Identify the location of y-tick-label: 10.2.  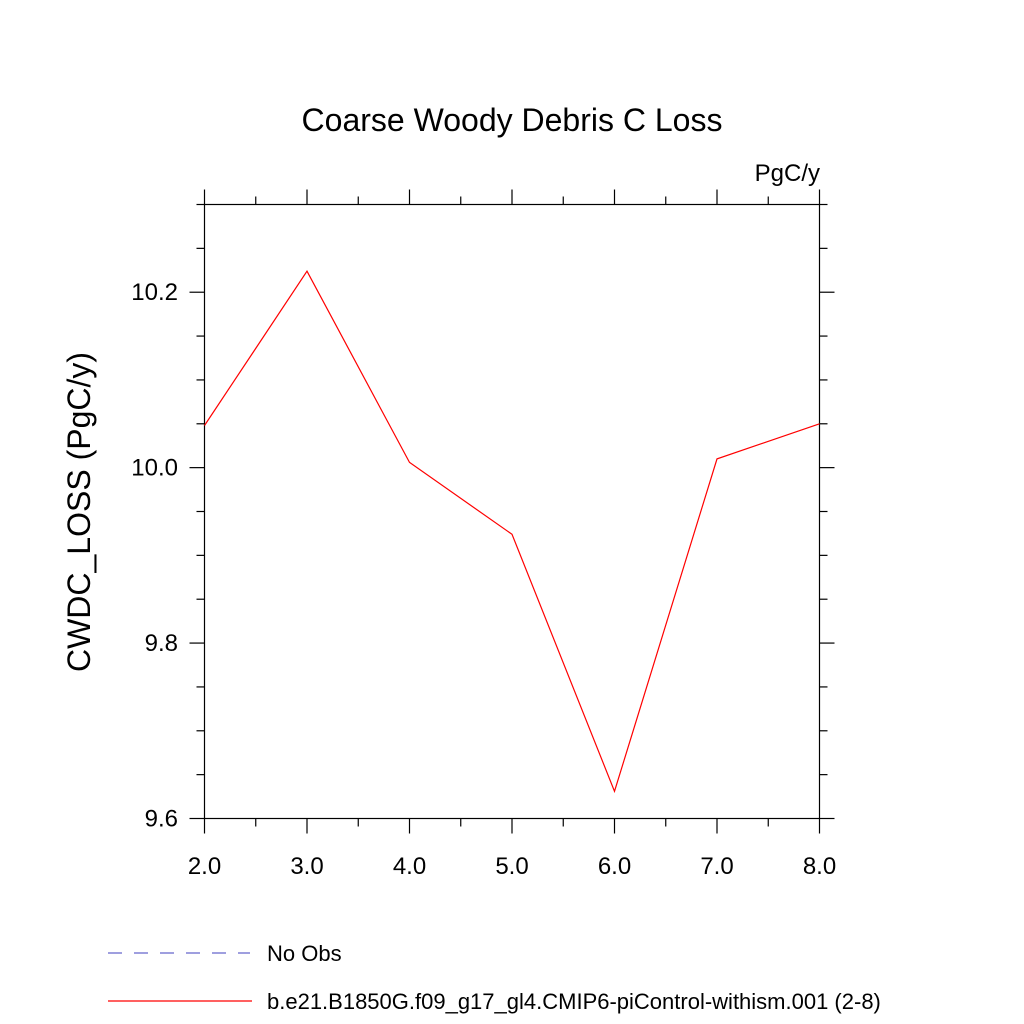
(154, 292).